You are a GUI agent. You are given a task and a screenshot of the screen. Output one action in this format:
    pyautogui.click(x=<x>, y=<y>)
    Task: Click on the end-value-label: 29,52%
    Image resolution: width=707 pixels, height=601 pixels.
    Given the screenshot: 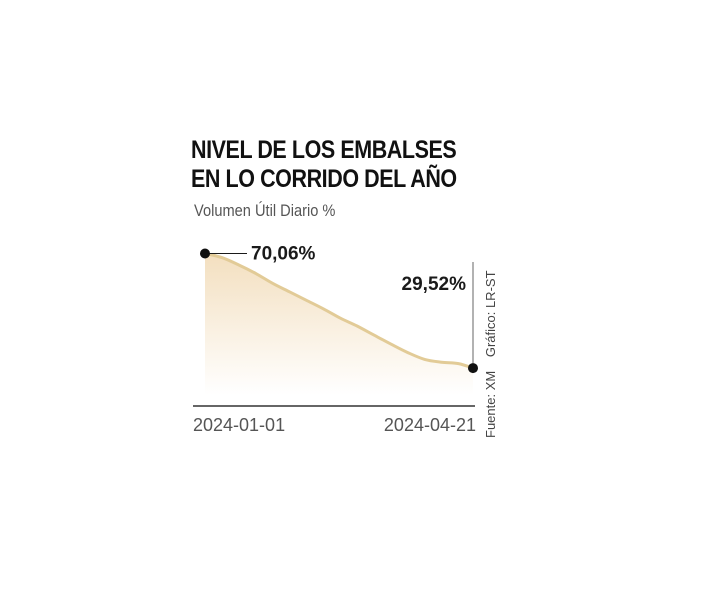 What is the action you would take?
    pyautogui.click(x=434, y=284)
    